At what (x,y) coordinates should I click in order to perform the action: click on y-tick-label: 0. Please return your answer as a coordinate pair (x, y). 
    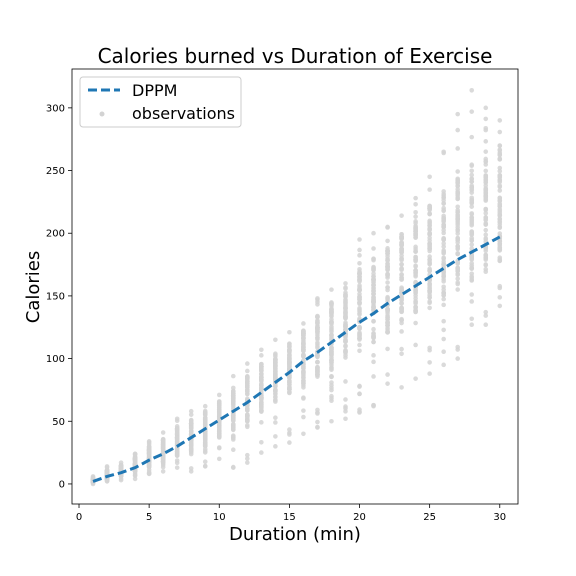
    Looking at the image, I should click on (62, 484).